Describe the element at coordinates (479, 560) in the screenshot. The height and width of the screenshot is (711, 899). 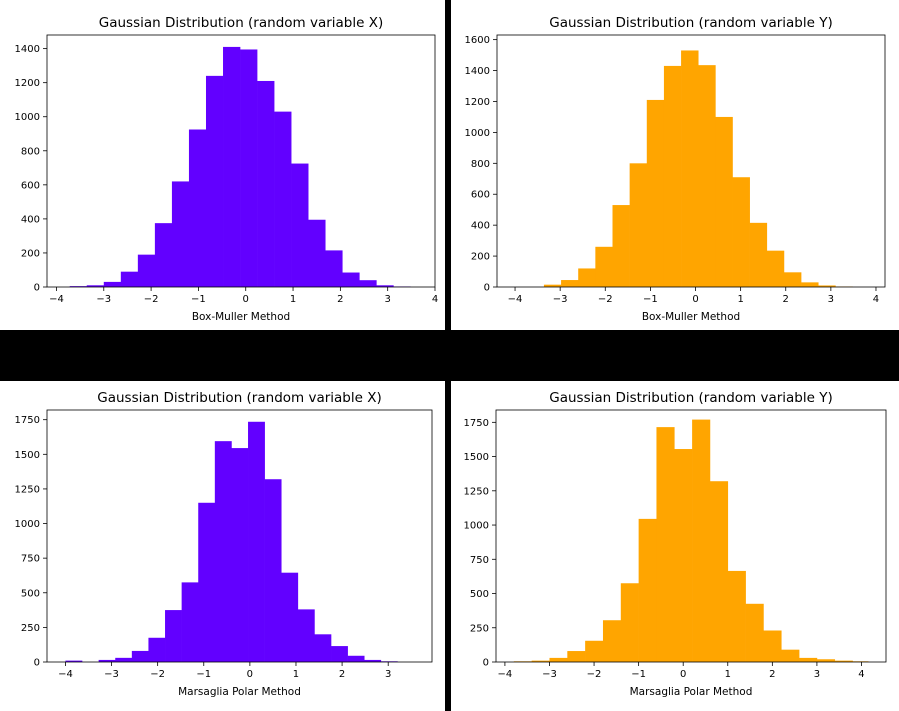
I see `y-tick-label: 750` at that location.